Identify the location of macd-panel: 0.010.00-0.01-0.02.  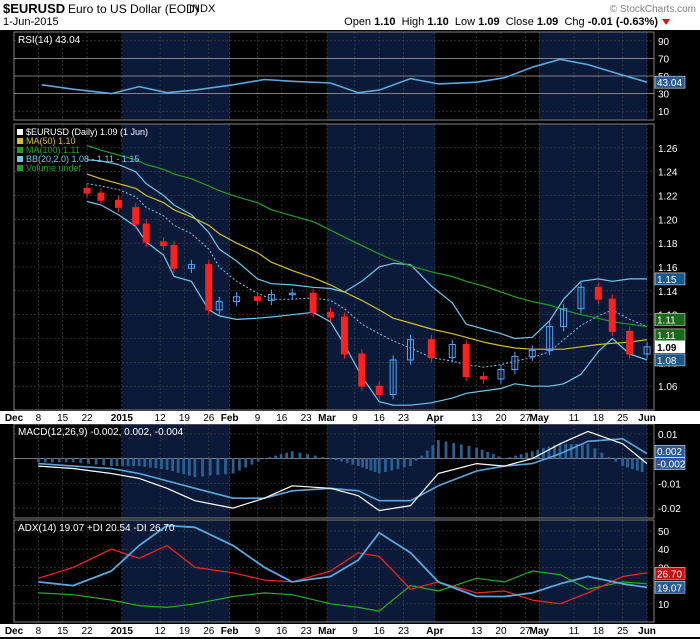
(347, 471).